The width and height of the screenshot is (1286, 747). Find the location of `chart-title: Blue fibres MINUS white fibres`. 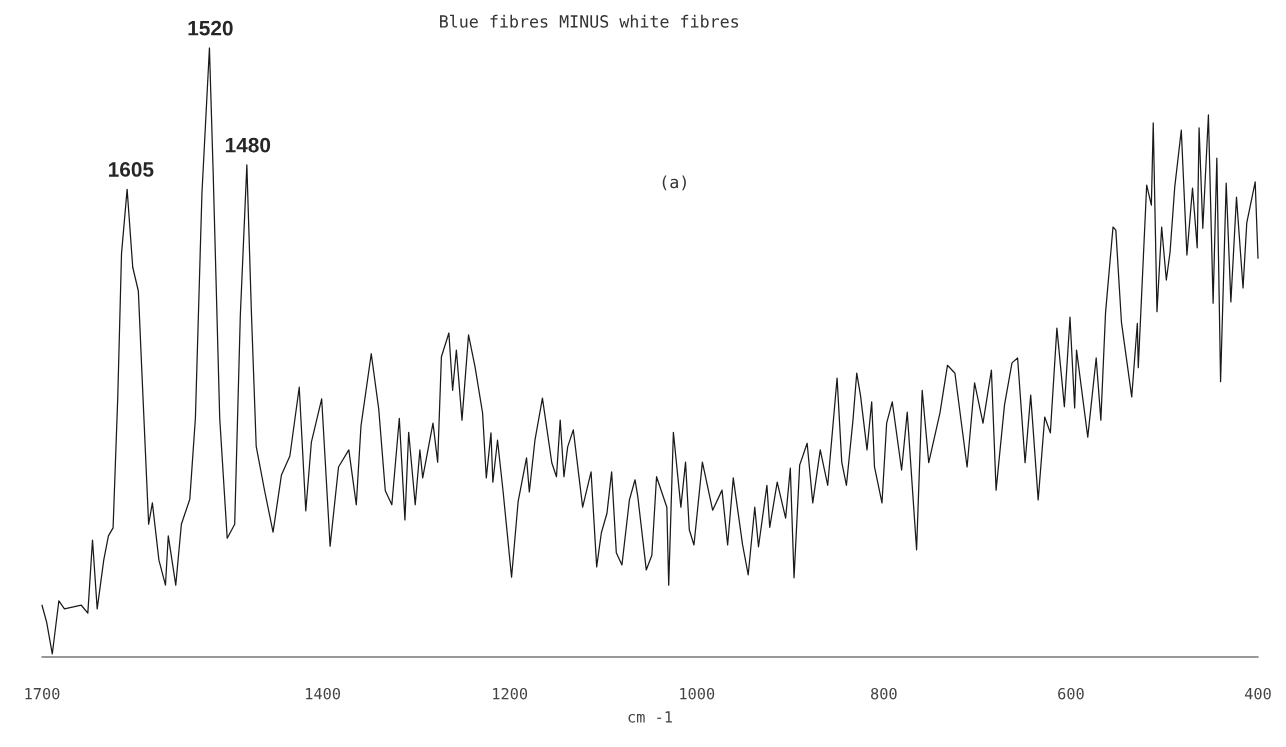

chart-title: Blue fibres MINUS white fibres is located at coordinates (589, 21).